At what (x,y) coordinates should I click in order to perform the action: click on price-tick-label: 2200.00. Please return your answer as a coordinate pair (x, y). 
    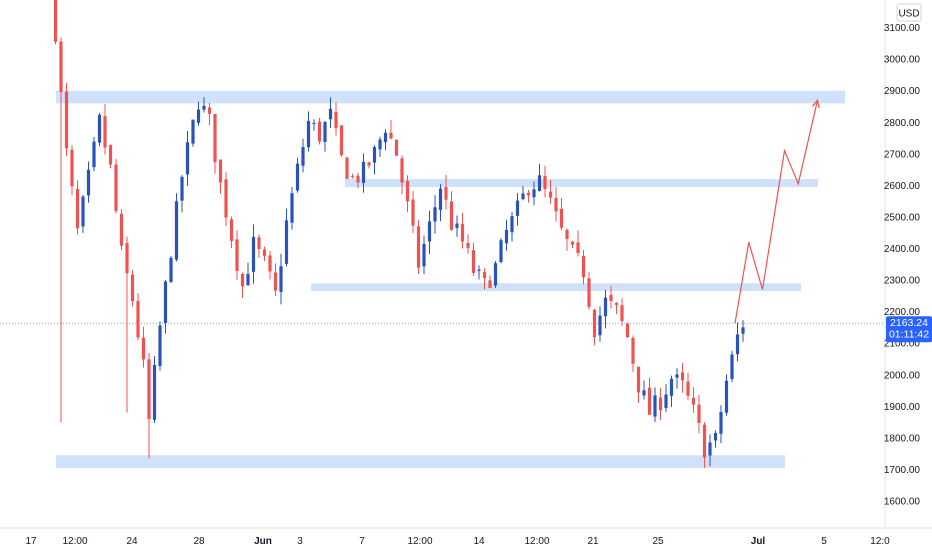
    Looking at the image, I should click on (902, 312).